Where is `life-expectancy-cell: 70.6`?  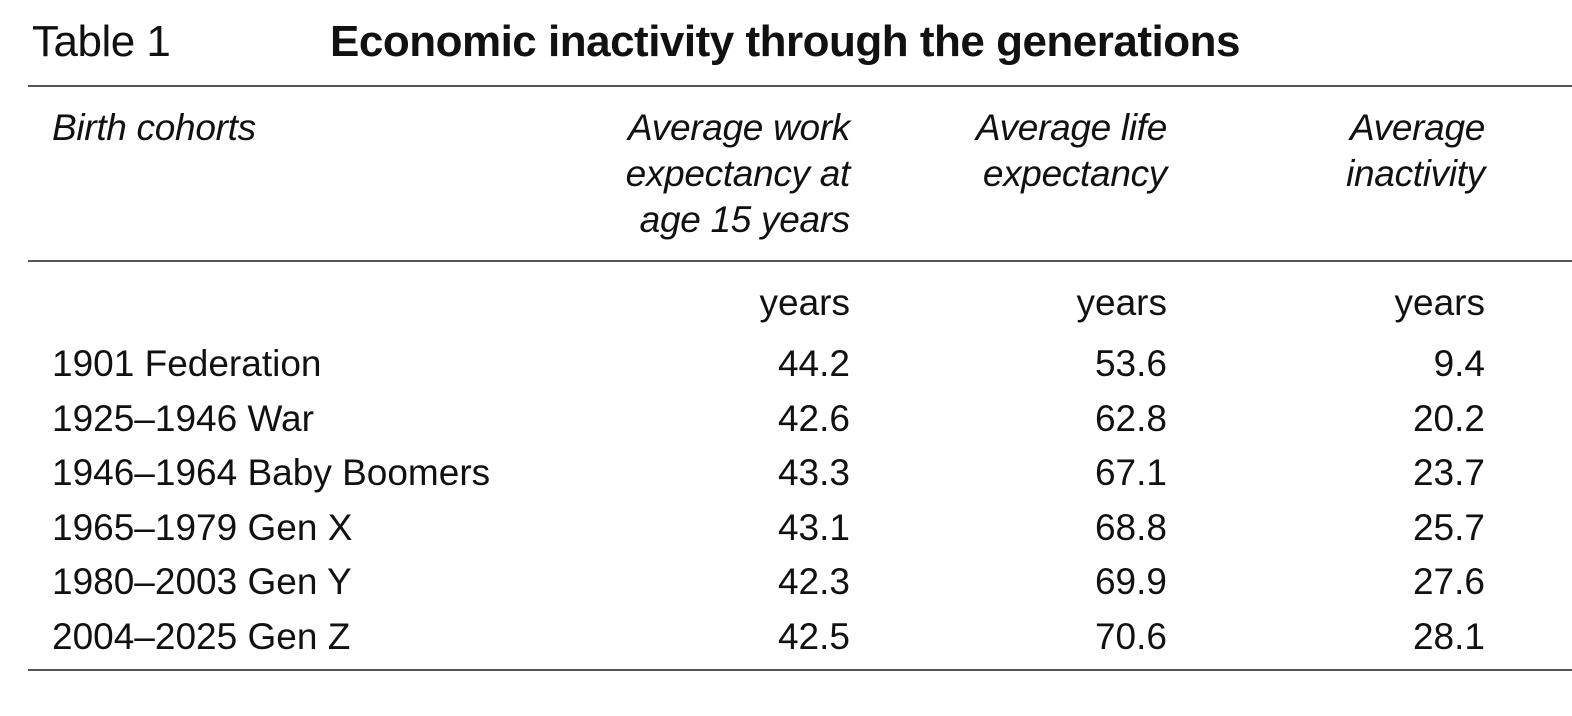 life-expectancy-cell: 70.6 is located at coordinates (1130, 636).